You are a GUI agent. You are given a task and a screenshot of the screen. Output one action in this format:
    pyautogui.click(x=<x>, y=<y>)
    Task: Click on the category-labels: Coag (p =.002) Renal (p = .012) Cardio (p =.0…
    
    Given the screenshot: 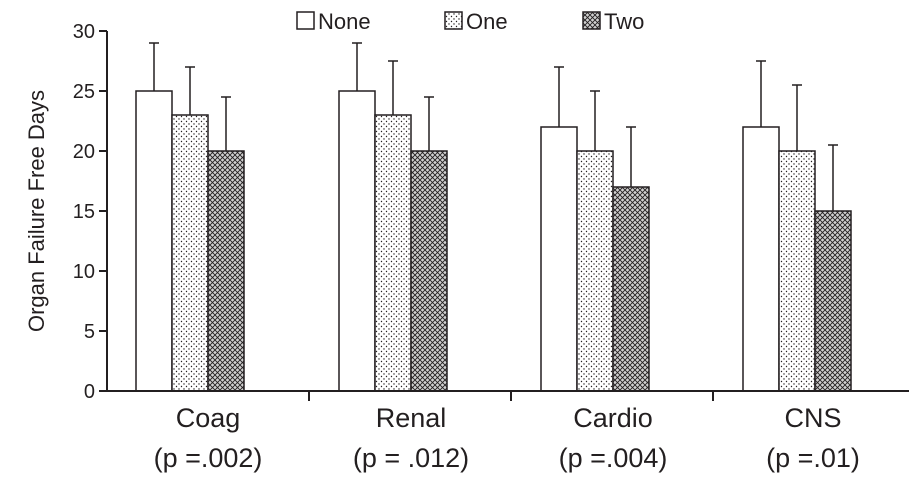 What is the action you would take?
    pyautogui.click(x=507, y=438)
    